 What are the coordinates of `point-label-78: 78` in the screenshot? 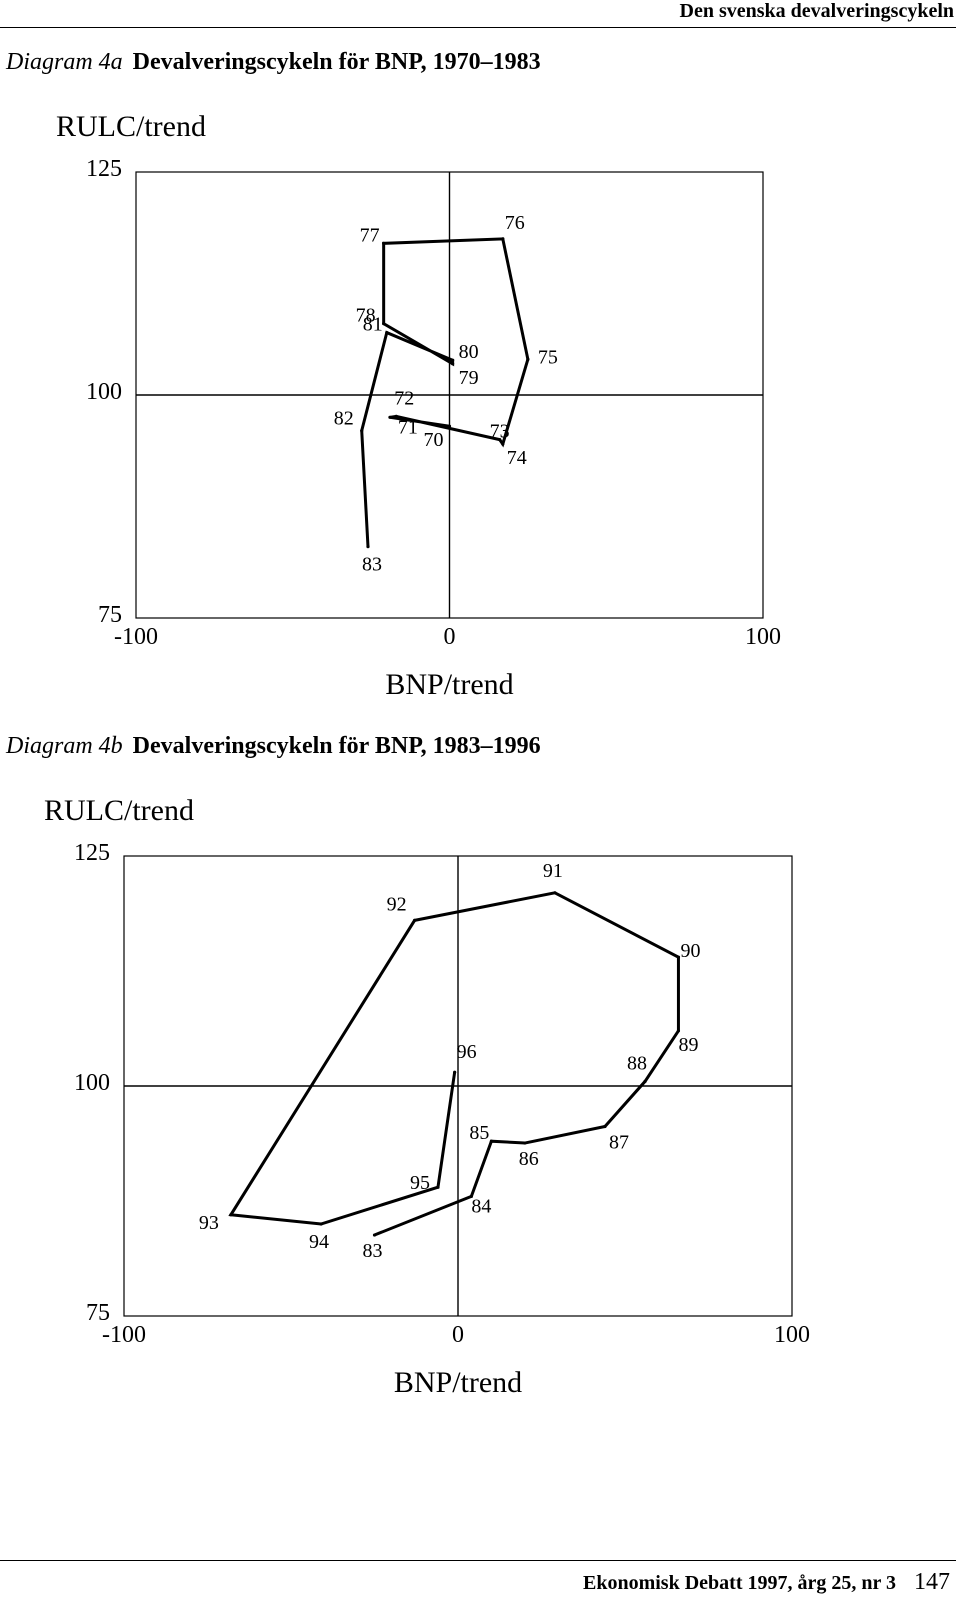 It's located at (366, 316).